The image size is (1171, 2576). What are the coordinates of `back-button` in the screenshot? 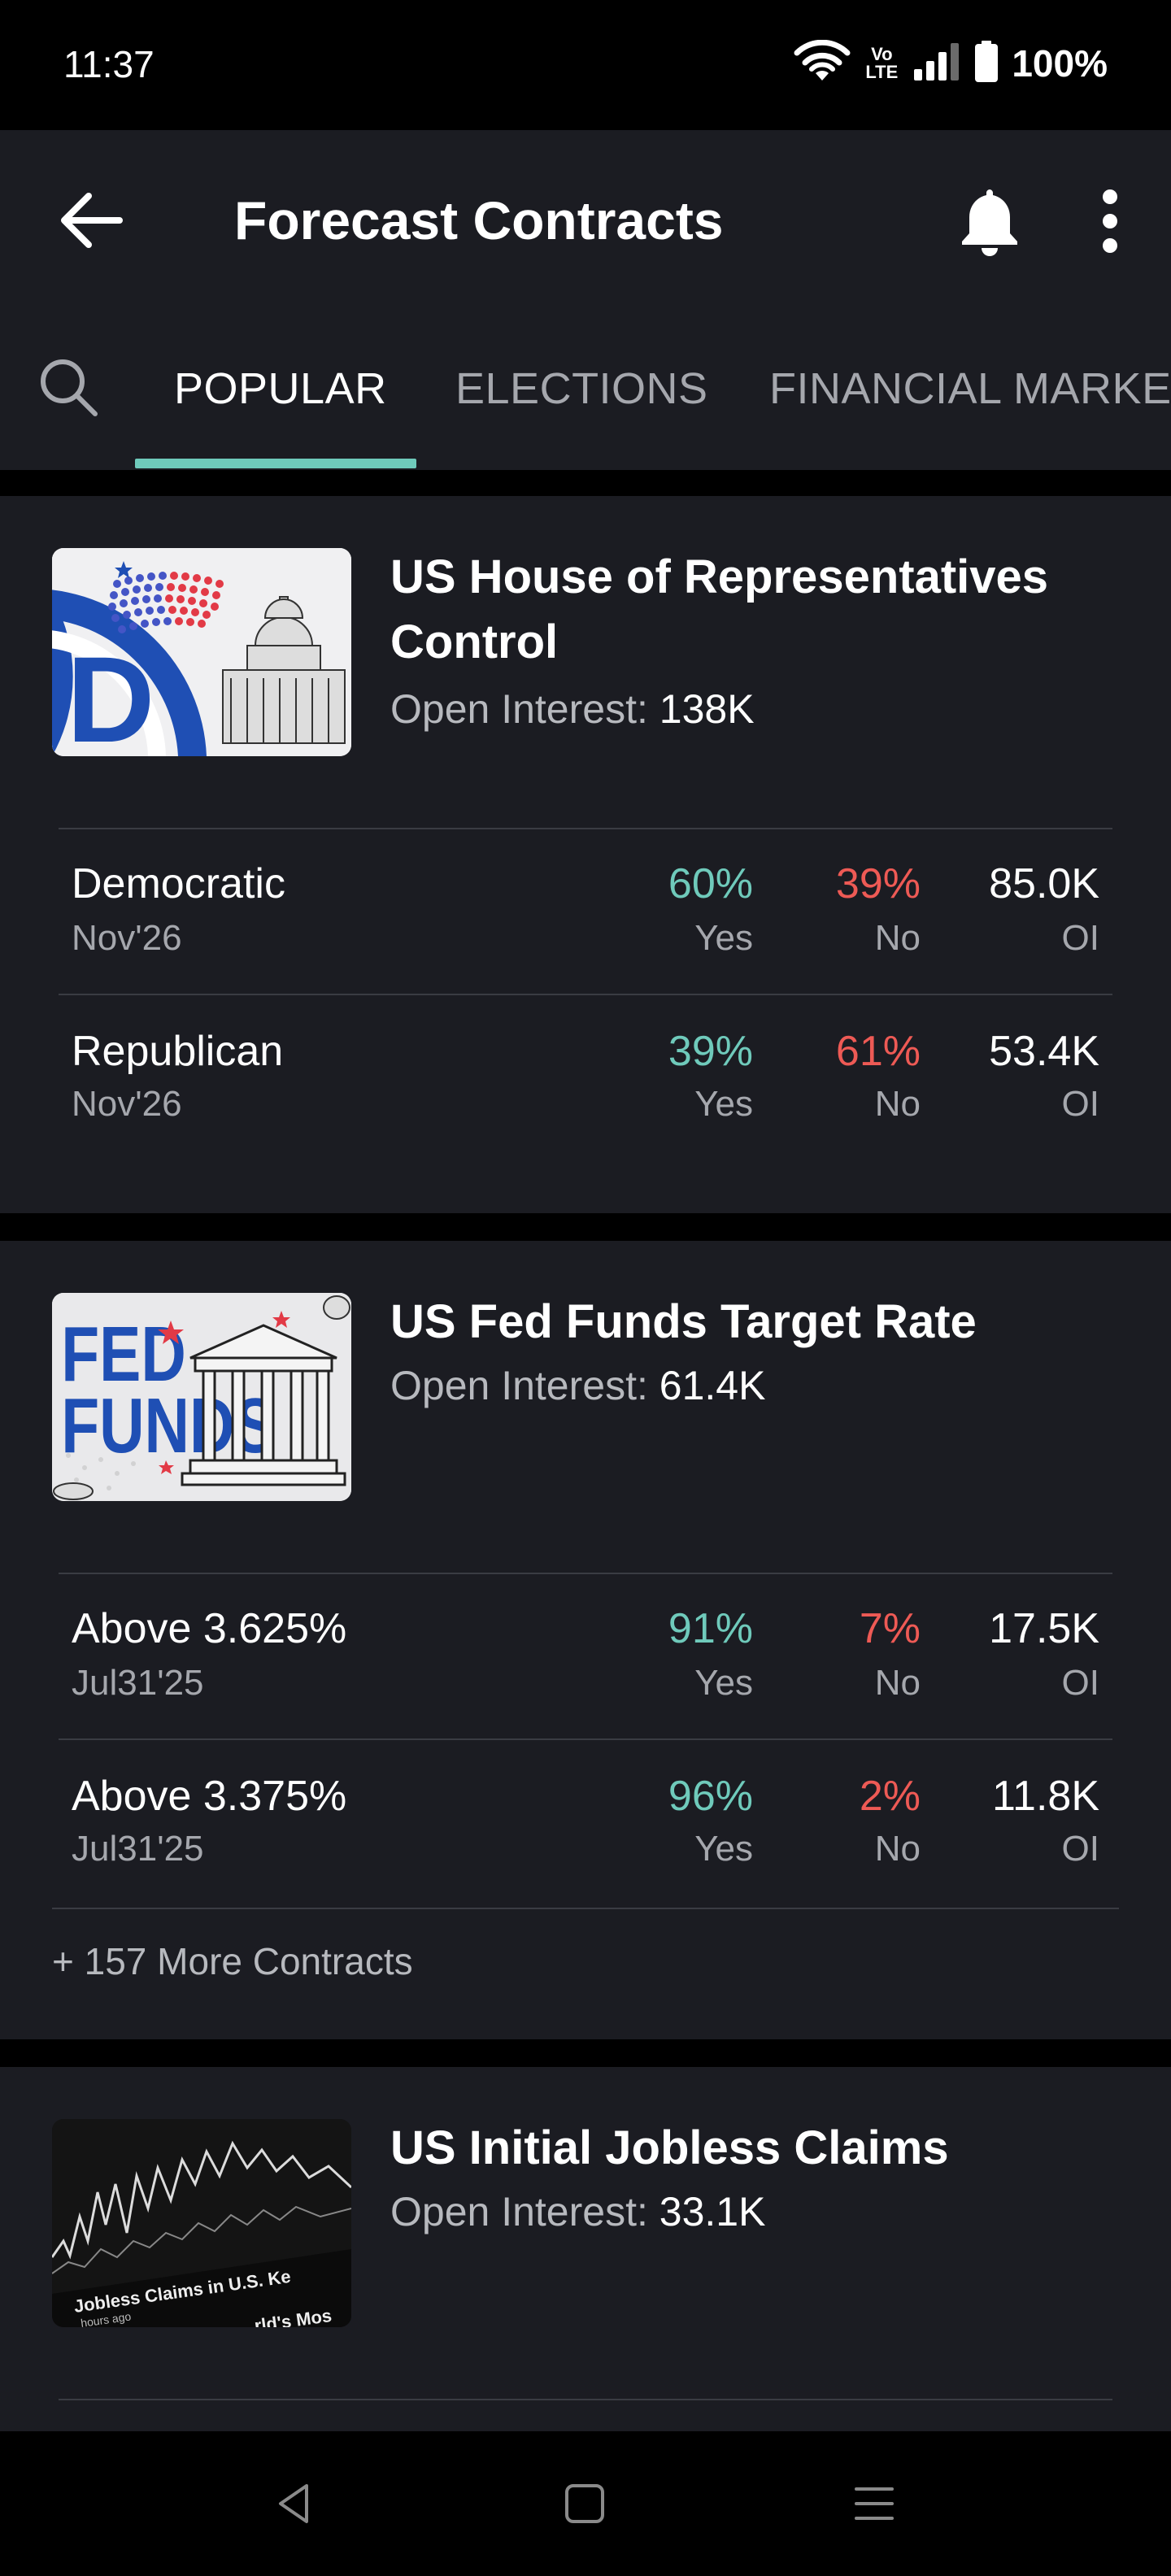 It's located at (91, 221).